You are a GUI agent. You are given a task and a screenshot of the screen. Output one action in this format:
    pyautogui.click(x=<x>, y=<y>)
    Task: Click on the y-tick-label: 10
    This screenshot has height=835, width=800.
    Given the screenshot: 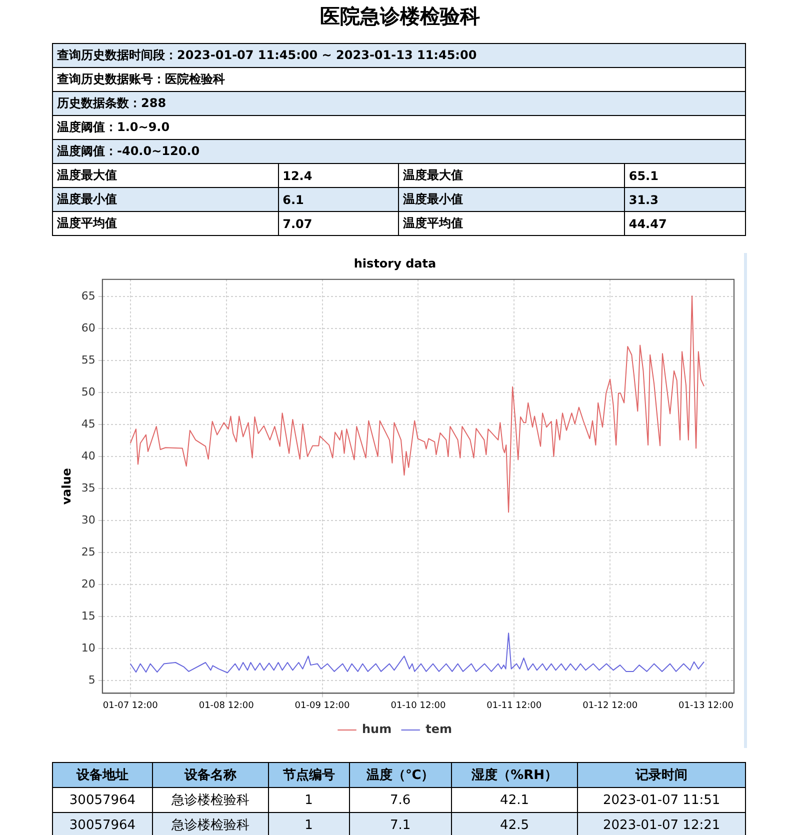 What is the action you would take?
    pyautogui.click(x=88, y=647)
    